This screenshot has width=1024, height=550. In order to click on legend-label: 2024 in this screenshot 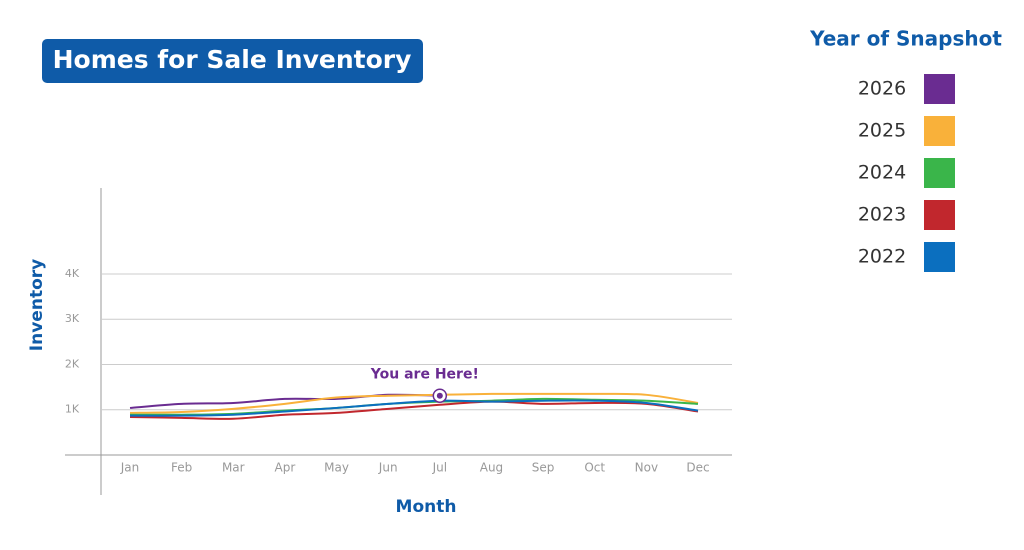, I will do `click(882, 173)`.